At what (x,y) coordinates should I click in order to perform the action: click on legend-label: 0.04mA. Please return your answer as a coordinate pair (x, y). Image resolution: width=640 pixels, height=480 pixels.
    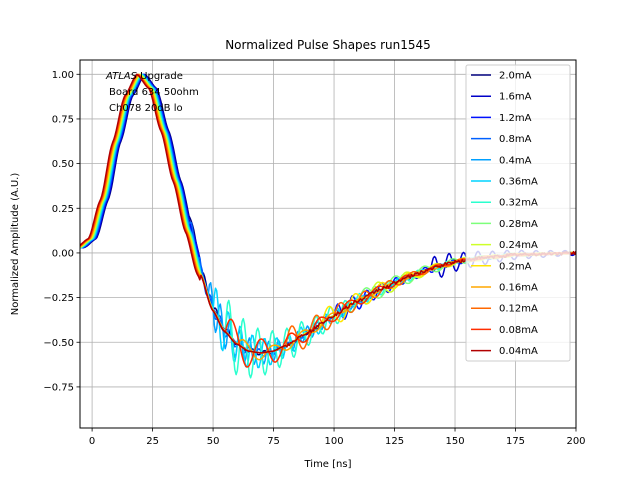
    Looking at the image, I should click on (518, 351).